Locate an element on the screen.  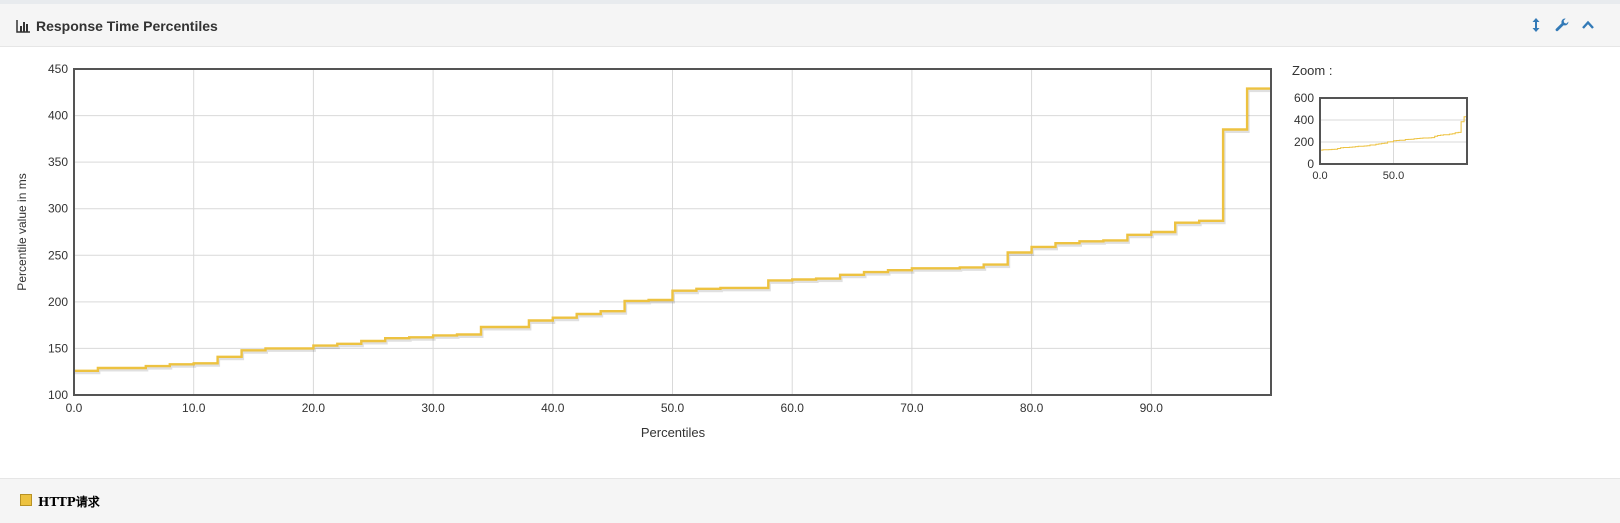
zoom-series-line is located at coordinates (1393, 133).